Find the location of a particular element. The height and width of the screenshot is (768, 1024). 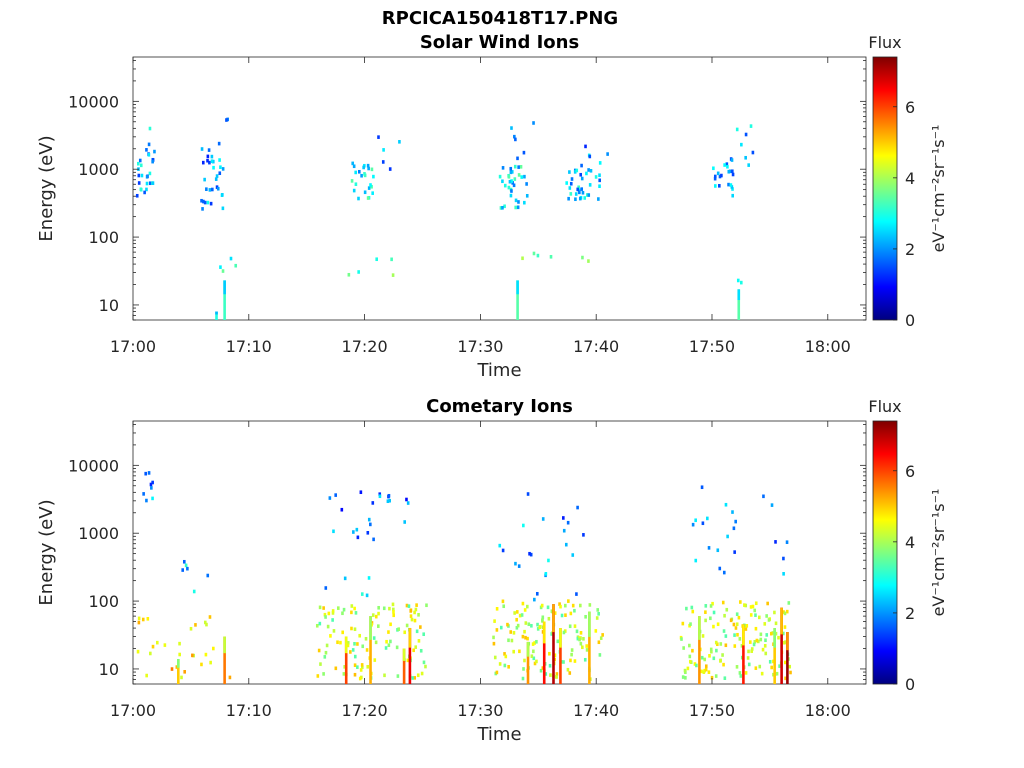

colorbar-tick-label: 4 is located at coordinates (910, 542).